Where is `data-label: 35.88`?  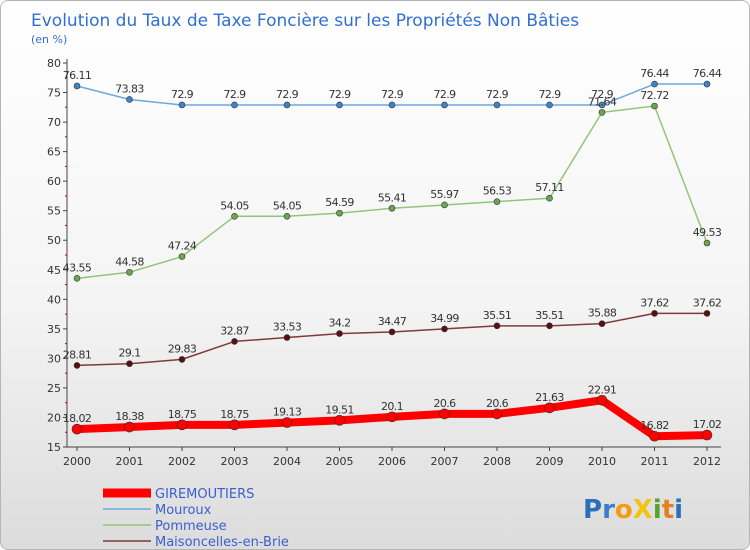 data-label: 35.88 is located at coordinates (602, 313).